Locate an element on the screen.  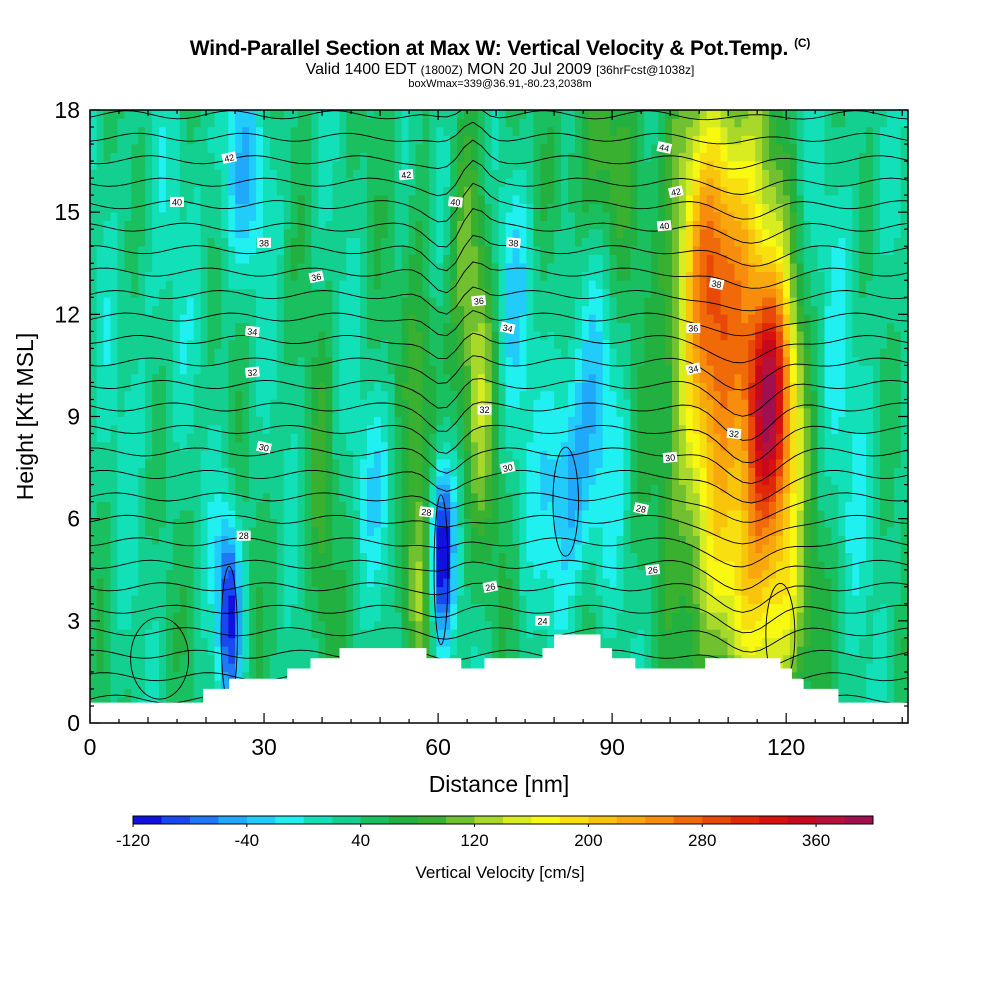
contour-label: 42 is located at coordinates (229, 157).